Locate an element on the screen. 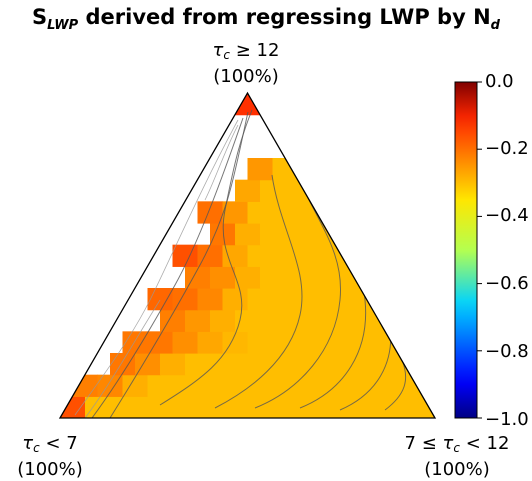 The height and width of the screenshot is (481, 532). colorbar-tick-label: −0.6 is located at coordinates (507, 283).